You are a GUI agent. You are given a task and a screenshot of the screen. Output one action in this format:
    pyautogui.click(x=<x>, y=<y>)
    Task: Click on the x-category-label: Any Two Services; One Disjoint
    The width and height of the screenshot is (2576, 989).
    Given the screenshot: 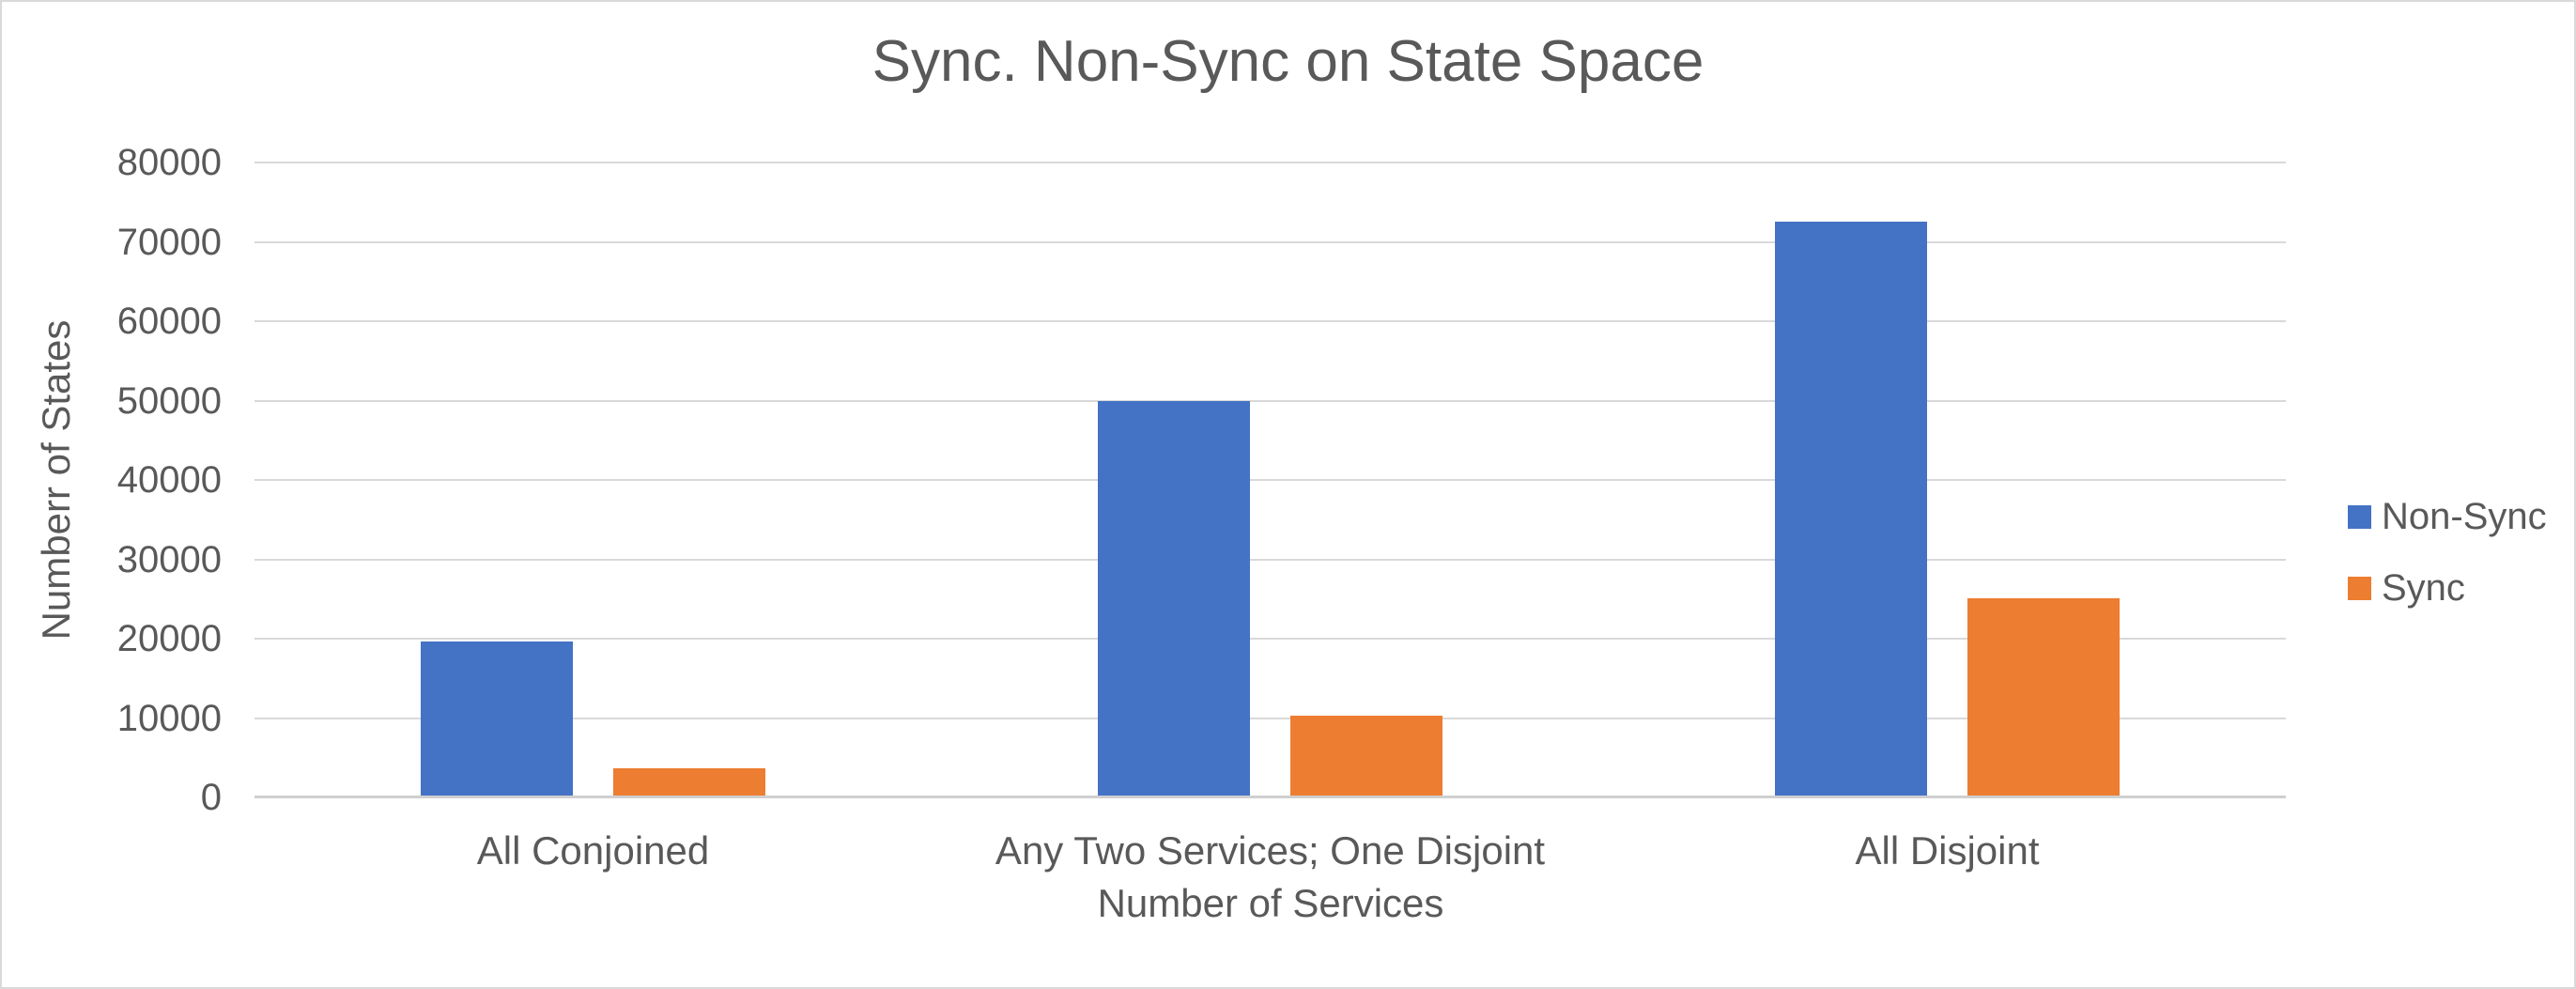 What is the action you would take?
    pyautogui.click(x=1270, y=850)
    